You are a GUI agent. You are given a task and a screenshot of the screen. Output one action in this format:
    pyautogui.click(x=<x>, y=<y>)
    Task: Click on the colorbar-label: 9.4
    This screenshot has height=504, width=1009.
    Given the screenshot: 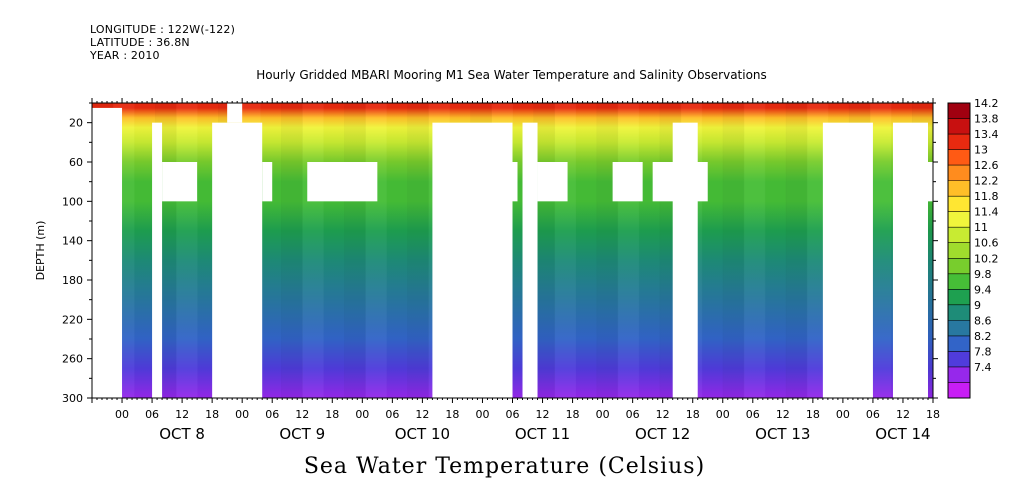 What is the action you would take?
    pyautogui.click(x=983, y=289)
    